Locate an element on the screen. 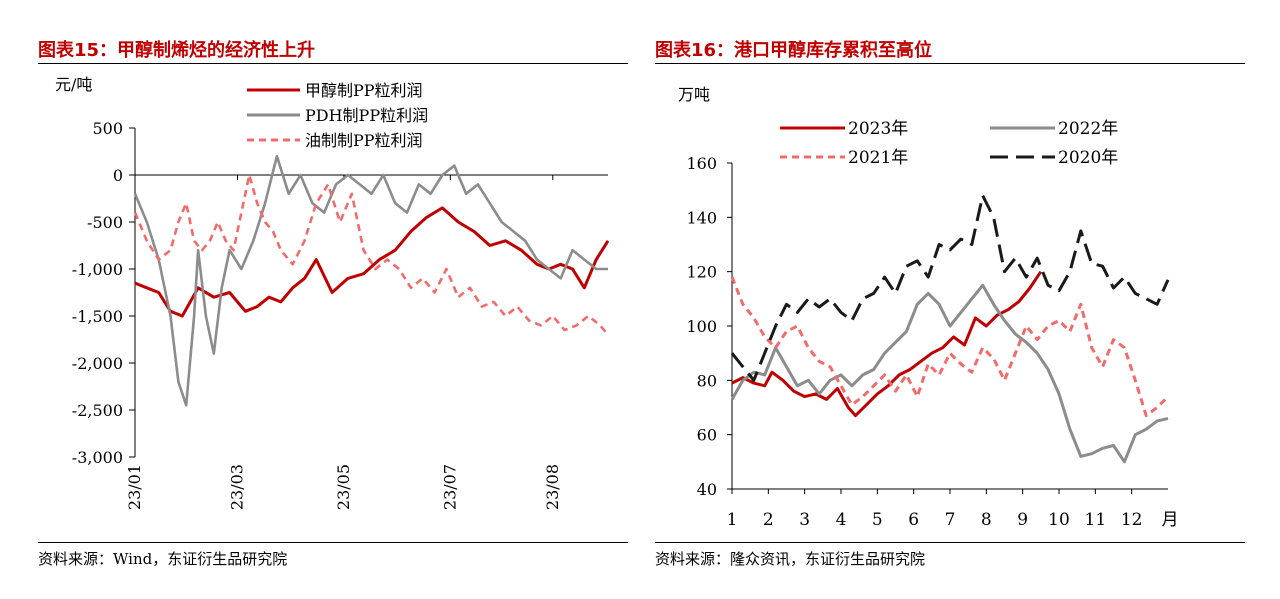  left-y-tick-label: -2,000 is located at coordinates (97, 363).